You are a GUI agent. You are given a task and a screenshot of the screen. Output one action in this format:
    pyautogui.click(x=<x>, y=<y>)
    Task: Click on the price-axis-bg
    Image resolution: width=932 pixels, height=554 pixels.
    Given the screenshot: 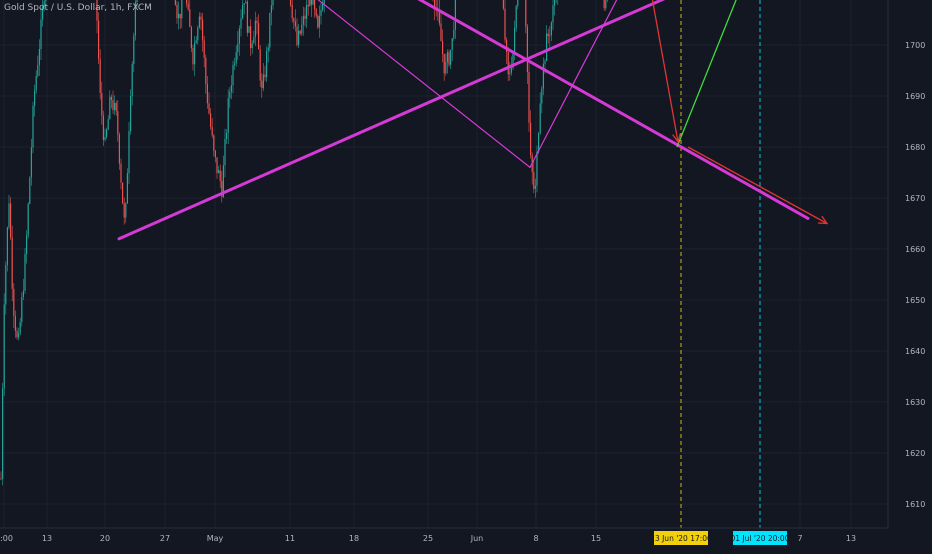 What is the action you would take?
    pyautogui.click(x=910, y=264)
    